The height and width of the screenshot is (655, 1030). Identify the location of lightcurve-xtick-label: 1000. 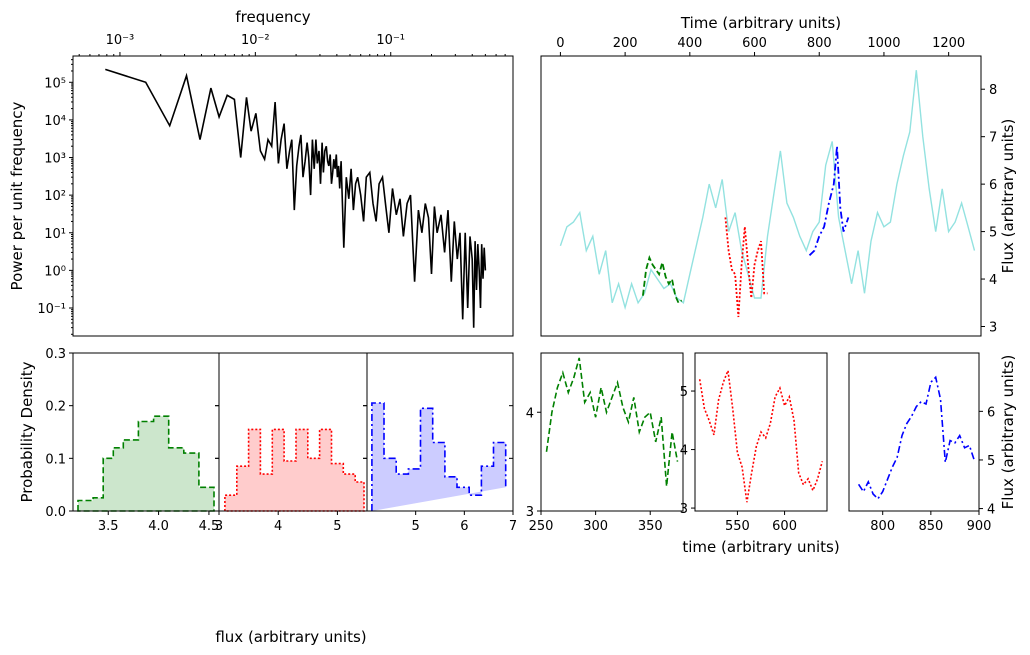
(883, 43).